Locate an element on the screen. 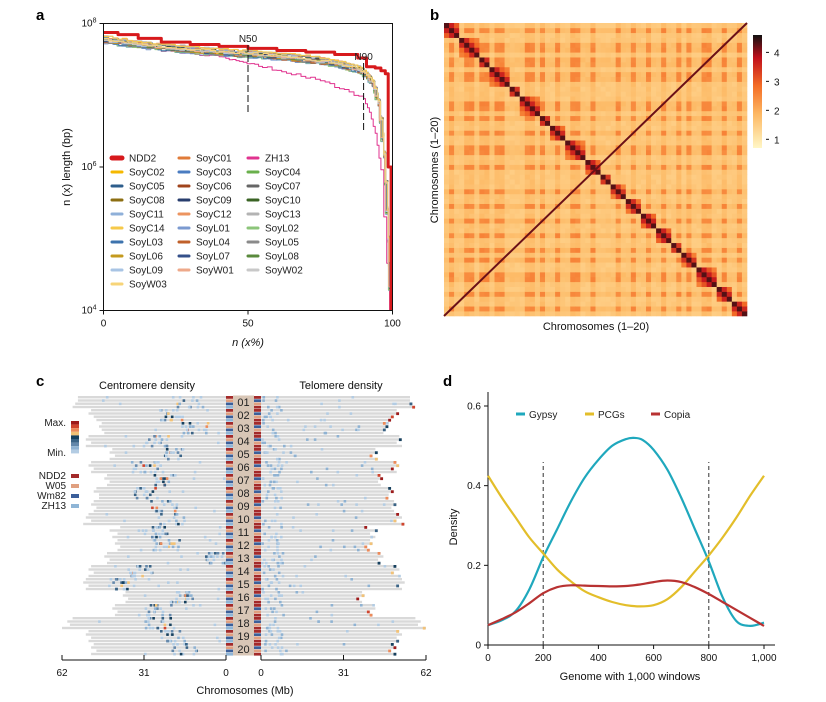  accession-legend-swatch-zh13 is located at coordinates (75, 506).